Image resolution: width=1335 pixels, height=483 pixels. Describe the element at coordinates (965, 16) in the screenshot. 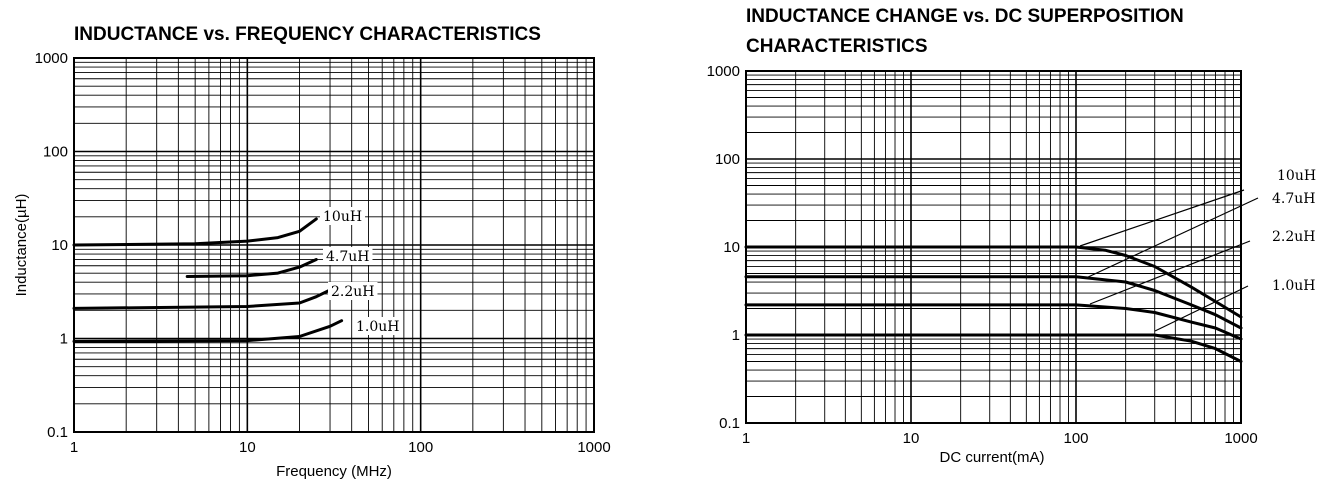

I see `chart-title: INDUCTANCE CHANGE vs. DC SUPERPOSITION` at that location.